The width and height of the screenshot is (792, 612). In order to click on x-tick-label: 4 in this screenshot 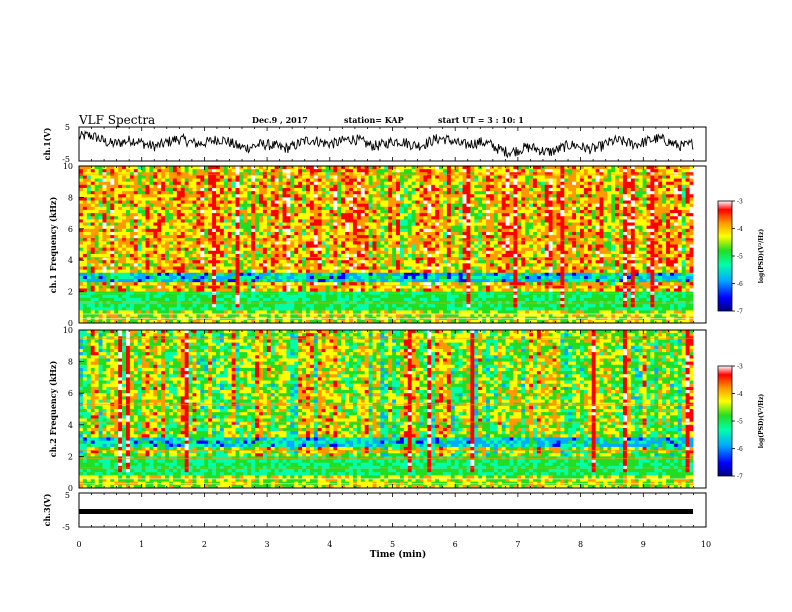, I will do `click(329, 544)`.